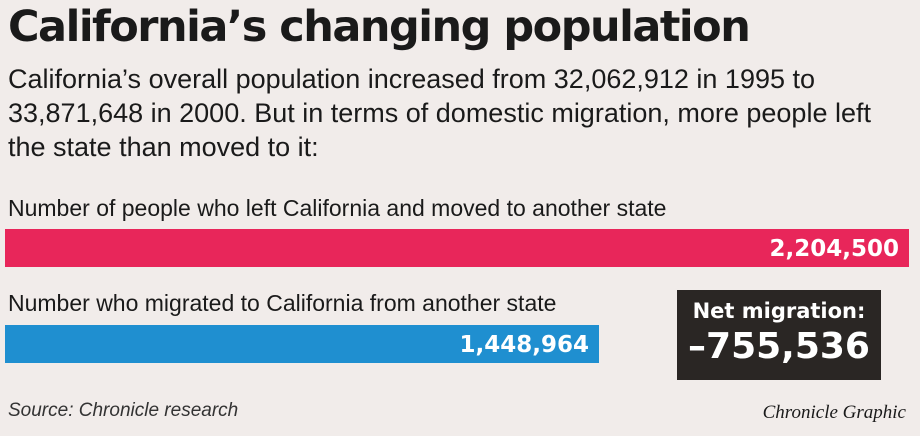 The image size is (920, 436). Describe the element at coordinates (524, 345) in the screenshot. I see `bar-value-migrated-to-california: 1,448,964` at that location.